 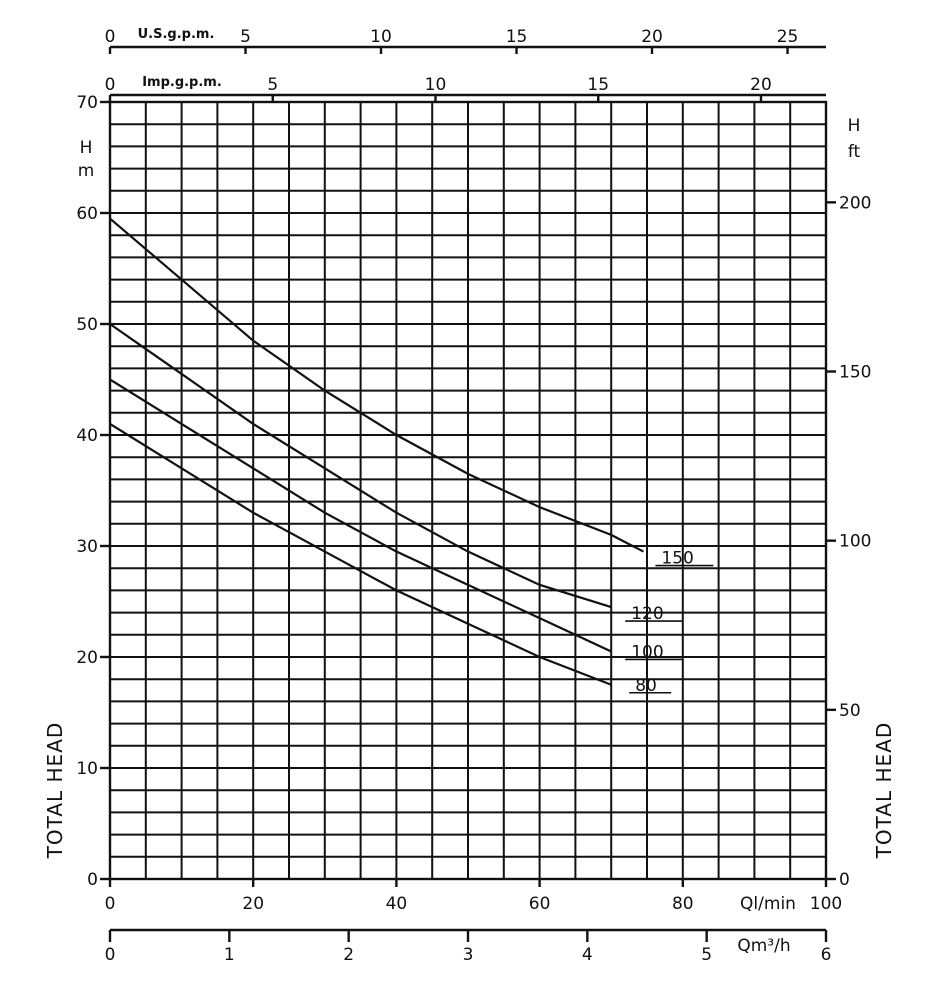 I want to click on impgpm-tick-label: 5, so click(x=272, y=85).